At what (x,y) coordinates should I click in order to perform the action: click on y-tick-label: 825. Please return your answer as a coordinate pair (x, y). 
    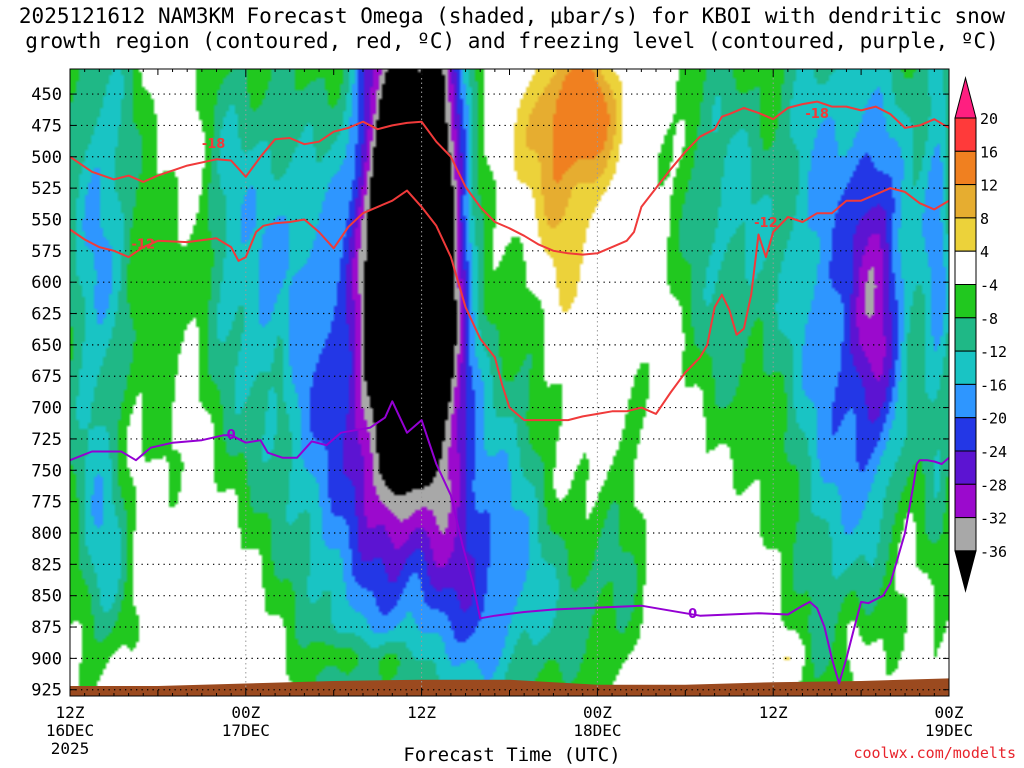
    Looking at the image, I should click on (46, 565).